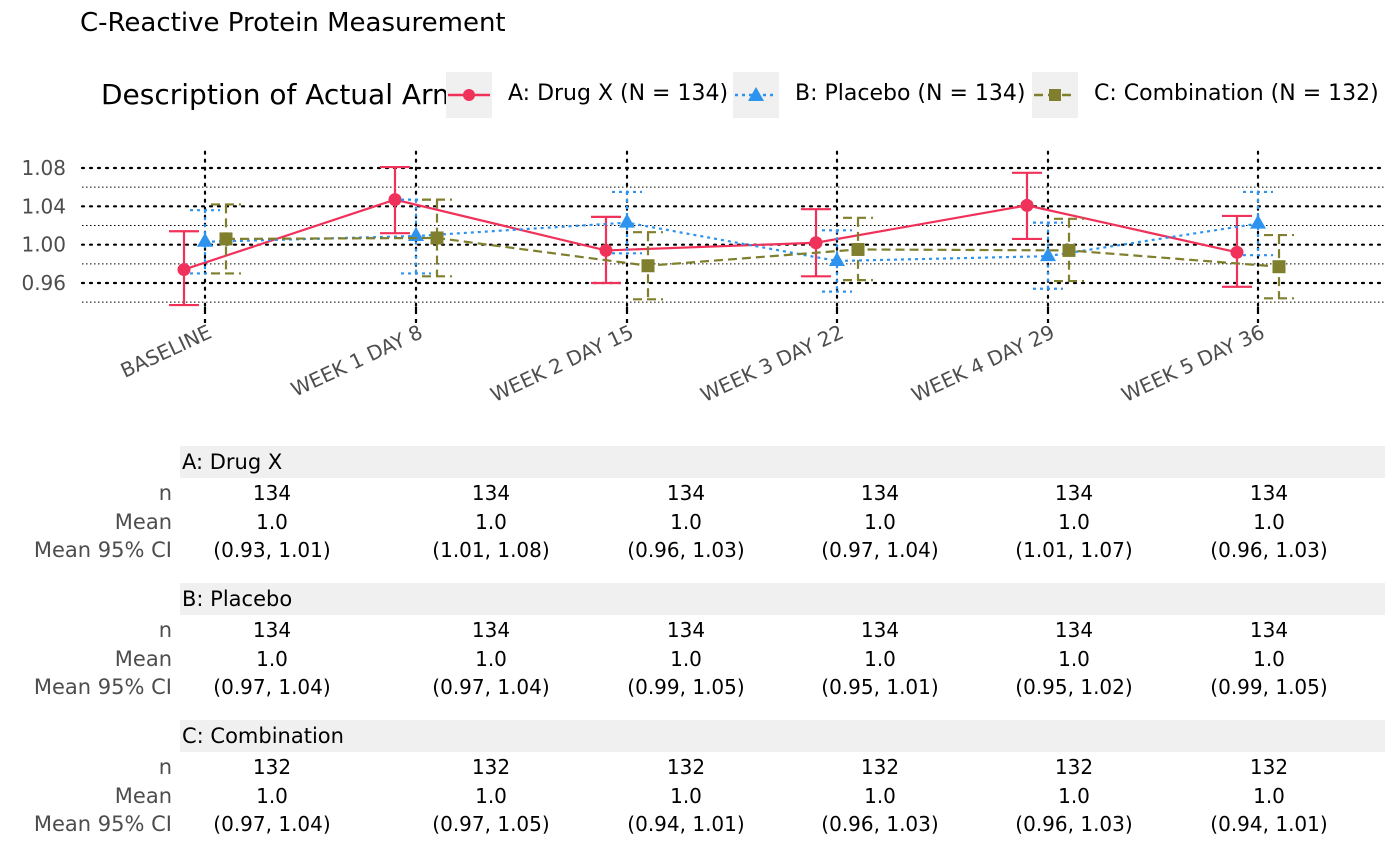  What do you see at coordinates (293, 23) in the screenshot?
I see `chart-title: C-Reactive Protein Measurement` at bounding box center [293, 23].